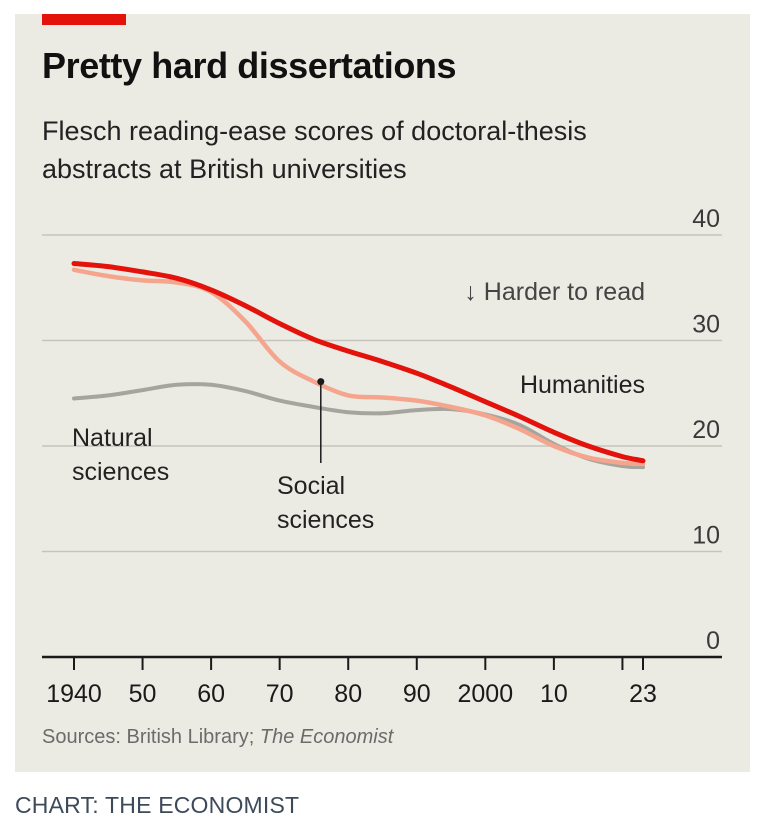  What do you see at coordinates (326, 737) in the screenshot?
I see `source-publisher: The Economist` at bounding box center [326, 737].